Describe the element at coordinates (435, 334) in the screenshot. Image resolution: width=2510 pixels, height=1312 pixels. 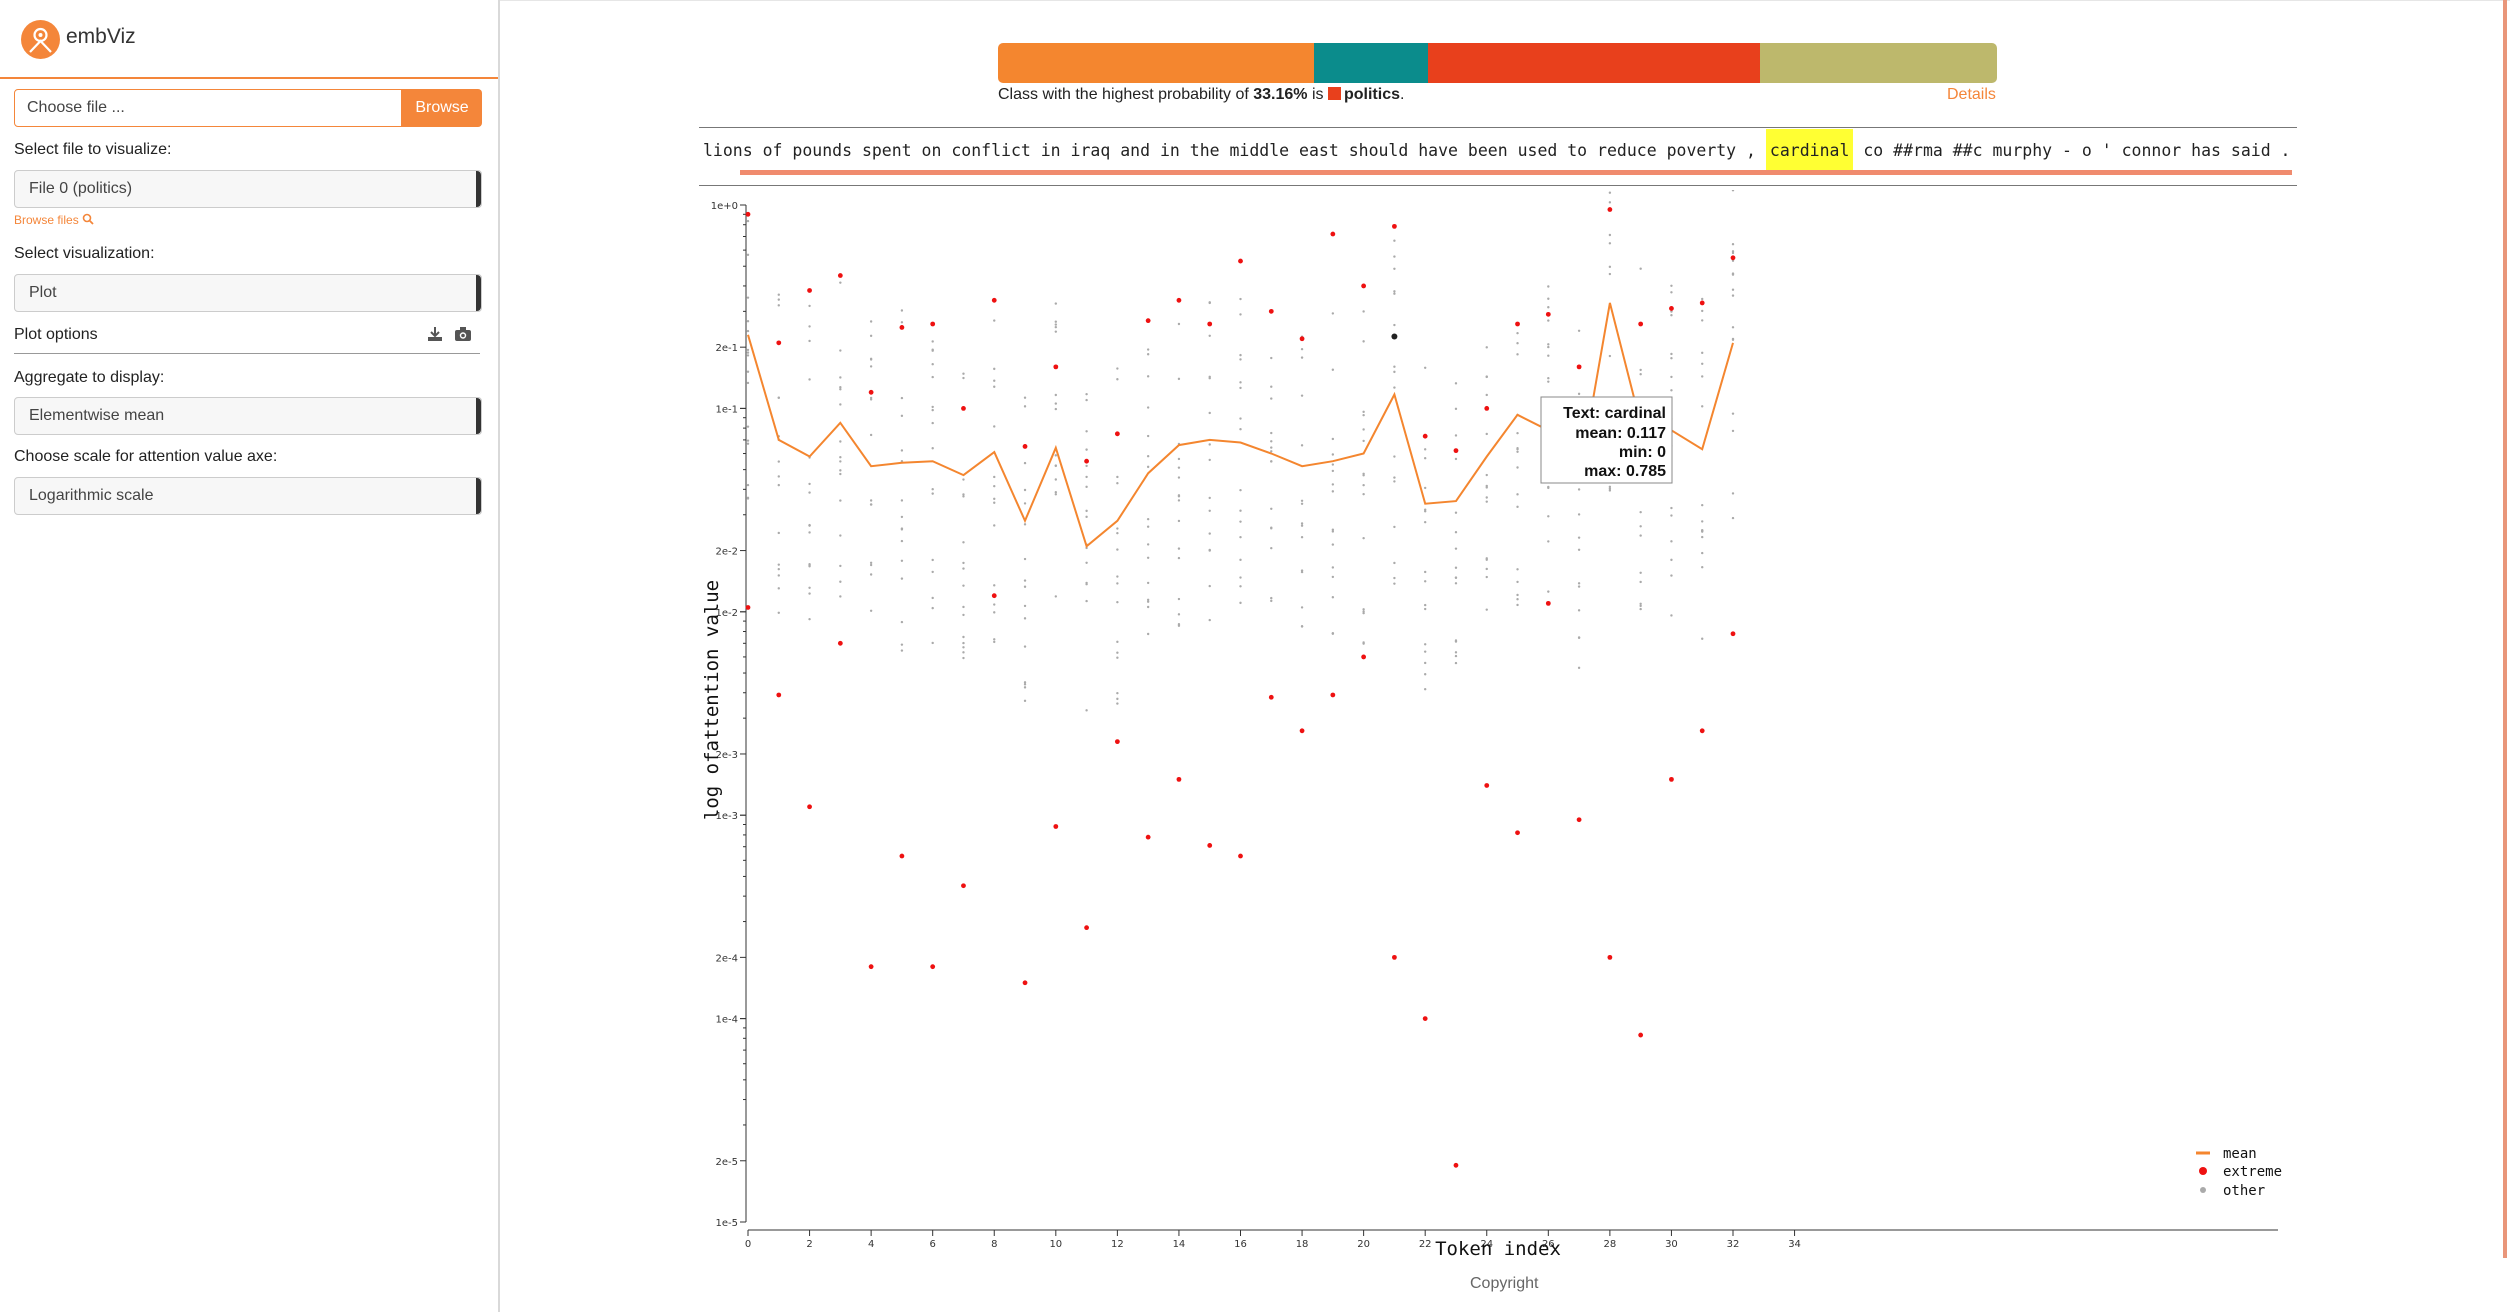
I see `download-icon` at that location.